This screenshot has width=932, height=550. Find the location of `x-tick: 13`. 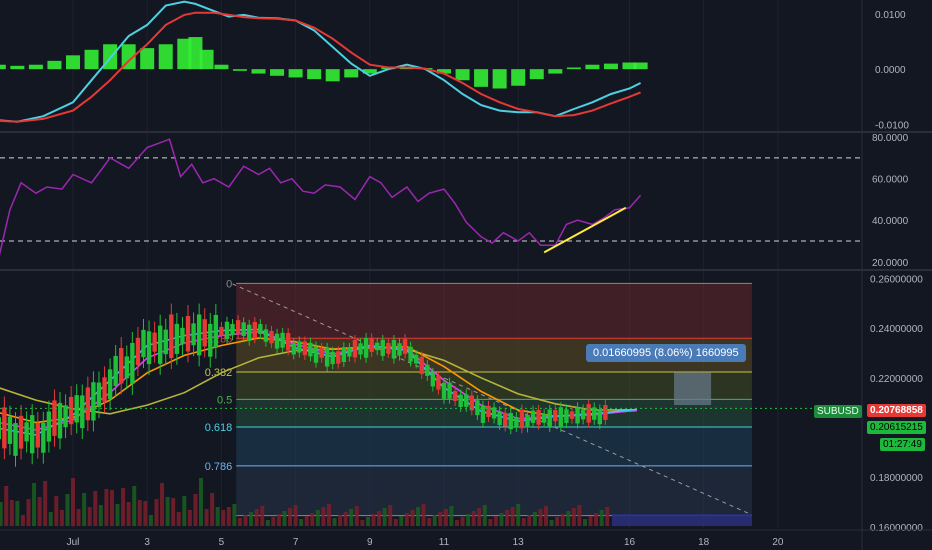

x-tick: 13 is located at coordinates (519, 542).